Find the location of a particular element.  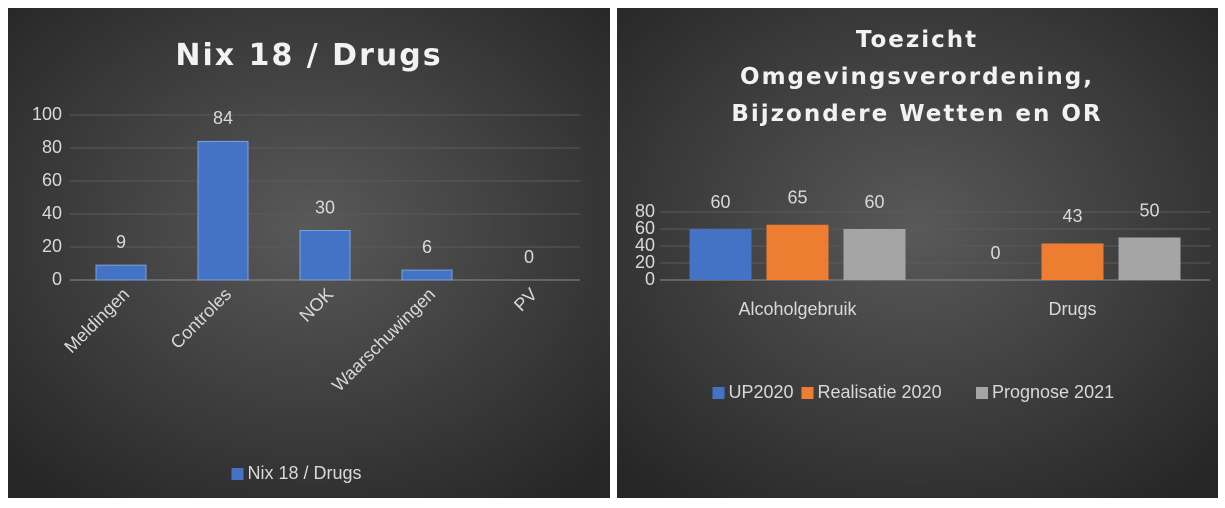

x-tick-label: Alcoholgebruik is located at coordinates (797, 309).